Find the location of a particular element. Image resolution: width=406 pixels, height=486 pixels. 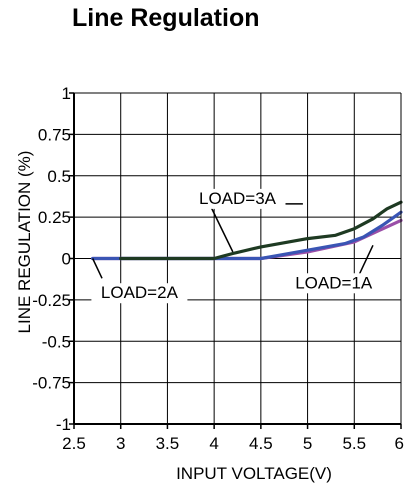

x-tick-label: 3 is located at coordinates (120, 443).